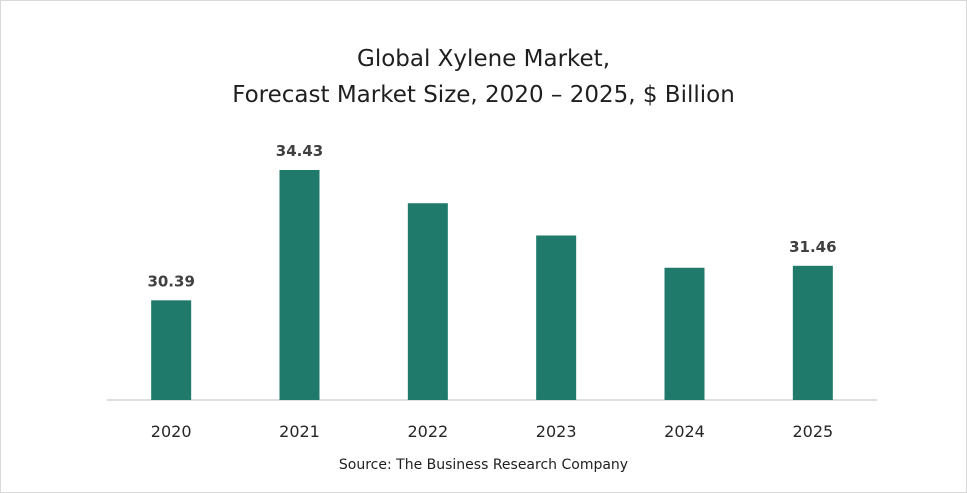  What do you see at coordinates (812, 332) in the screenshot?
I see `bar-2025` at bounding box center [812, 332].